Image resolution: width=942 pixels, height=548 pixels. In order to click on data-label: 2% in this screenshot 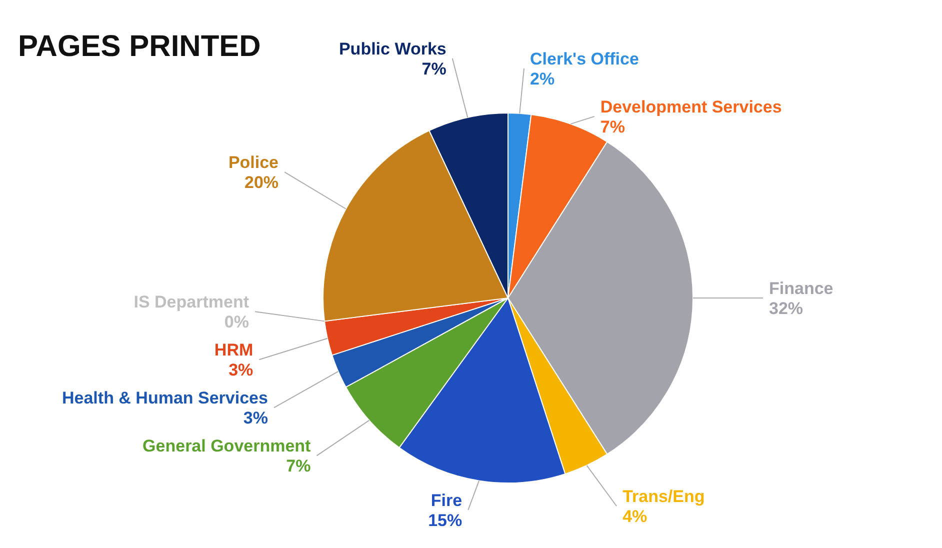, I will do `click(542, 78)`.